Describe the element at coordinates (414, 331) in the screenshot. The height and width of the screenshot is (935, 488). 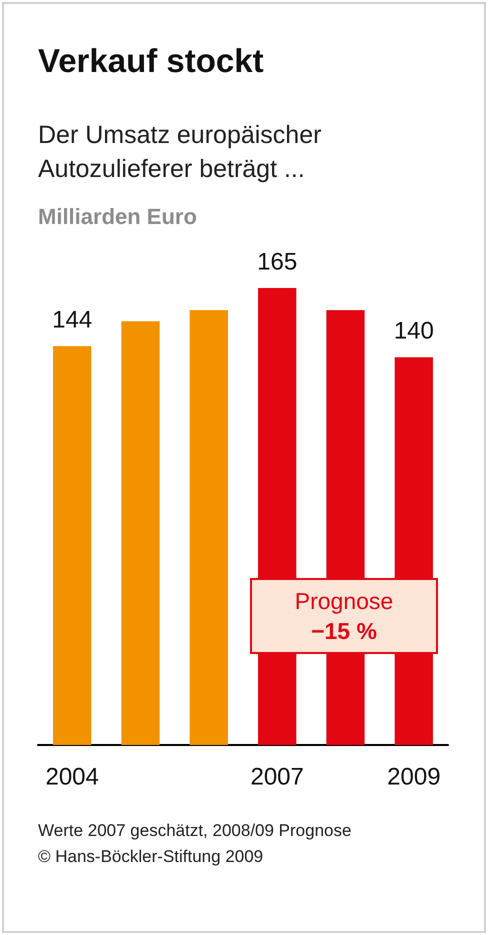
I see `data-label: 140` at that location.